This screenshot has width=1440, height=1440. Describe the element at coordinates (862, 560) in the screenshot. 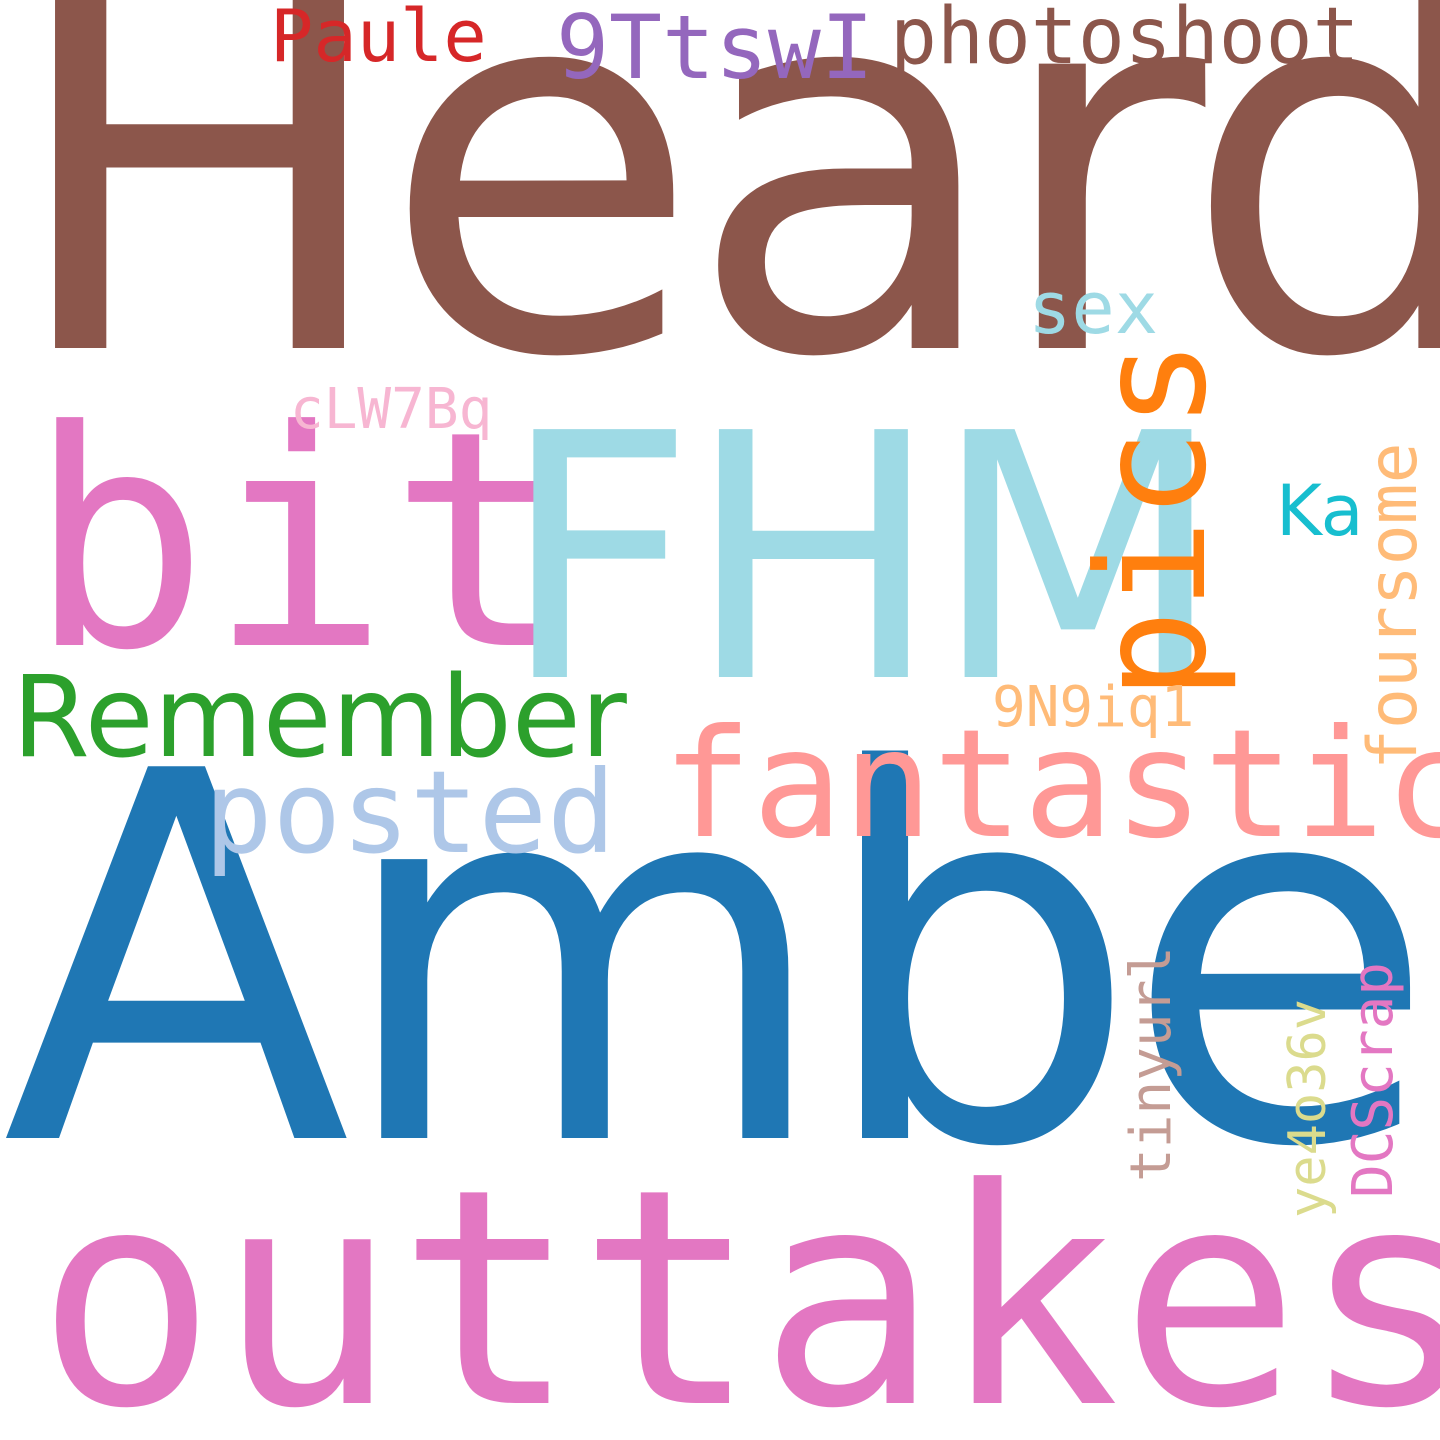

I see `word-fhm: FHM` at that location.